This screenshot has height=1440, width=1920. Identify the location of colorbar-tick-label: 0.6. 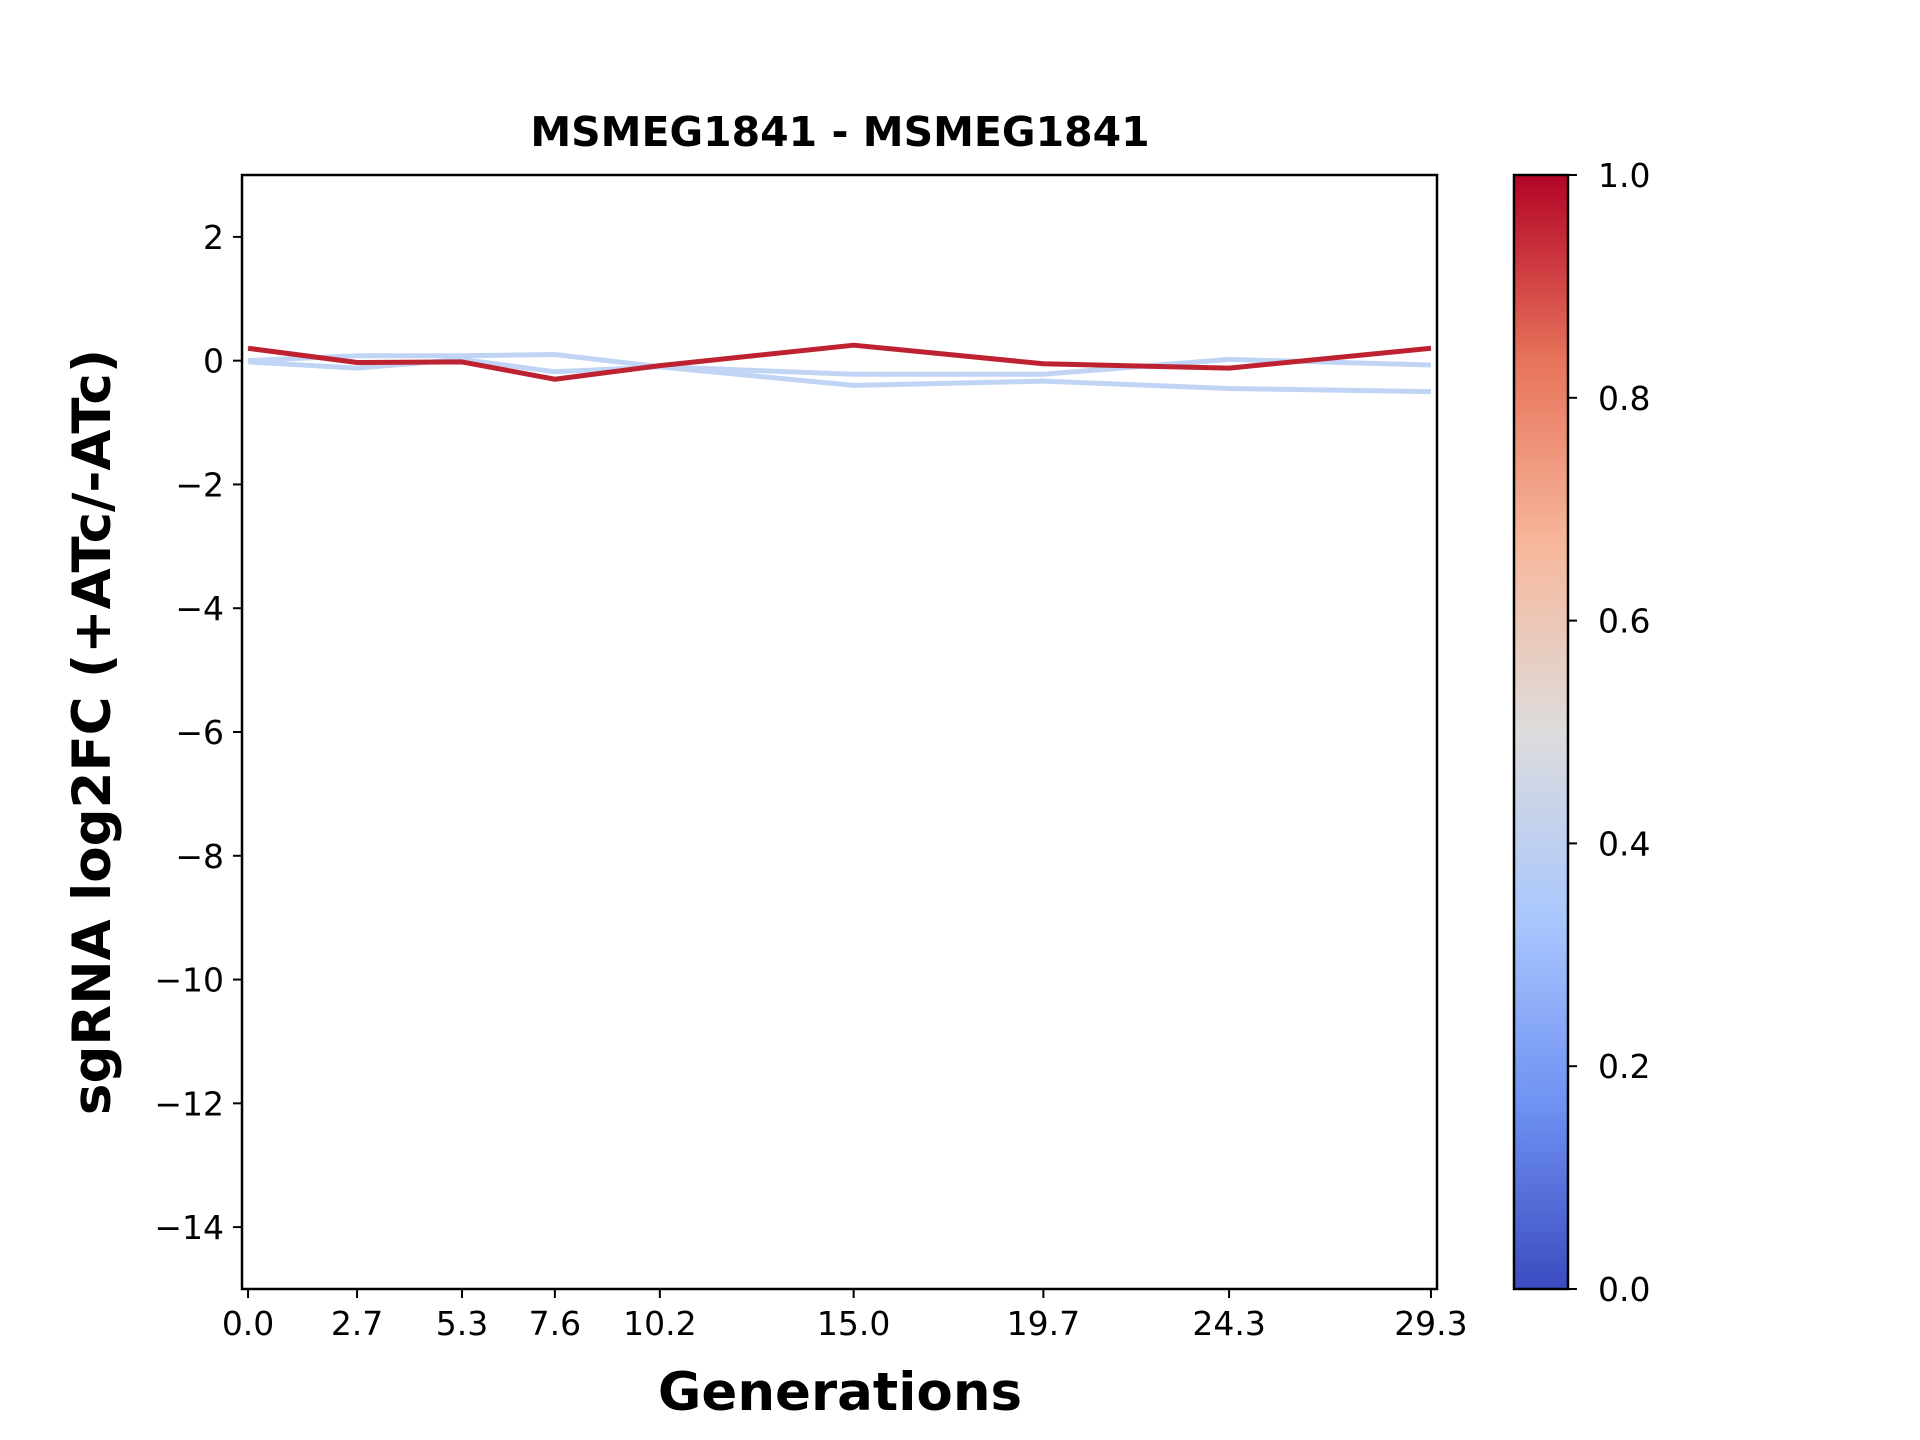
(1624, 621).